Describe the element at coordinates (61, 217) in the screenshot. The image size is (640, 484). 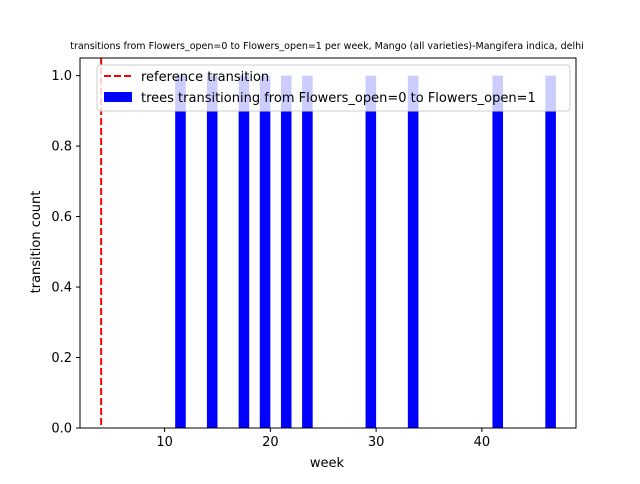
I see `y-tick-label: 0.6` at that location.